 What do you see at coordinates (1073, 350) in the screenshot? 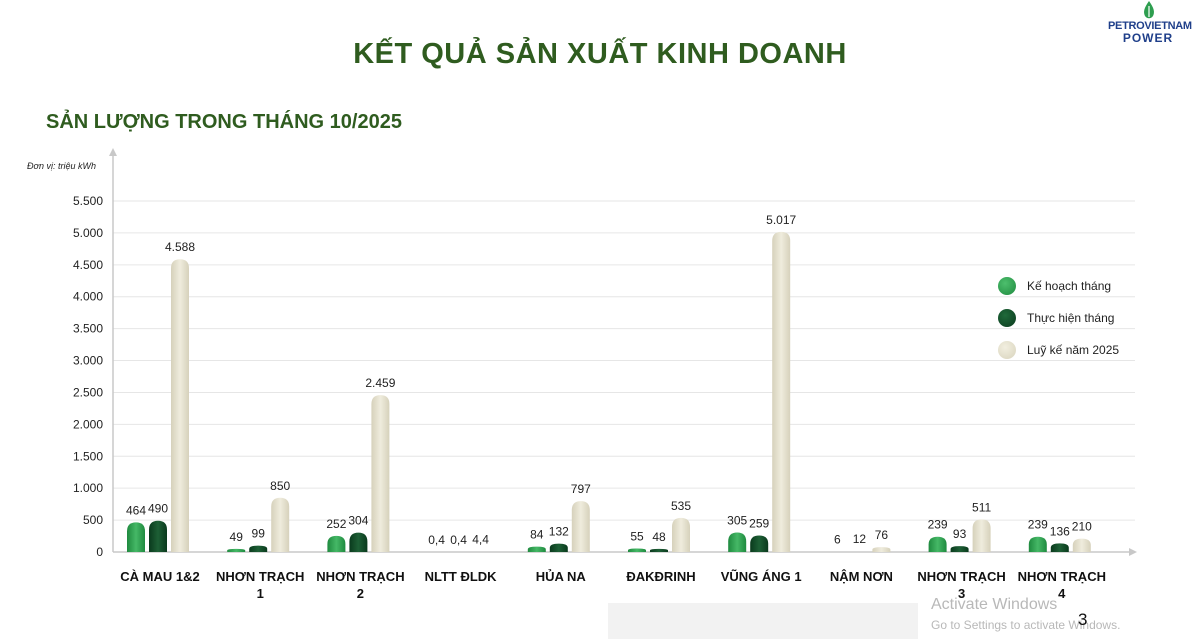
I see `legend-label-cumulative: Luỹ kế năm 2025` at bounding box center [1073, 350].